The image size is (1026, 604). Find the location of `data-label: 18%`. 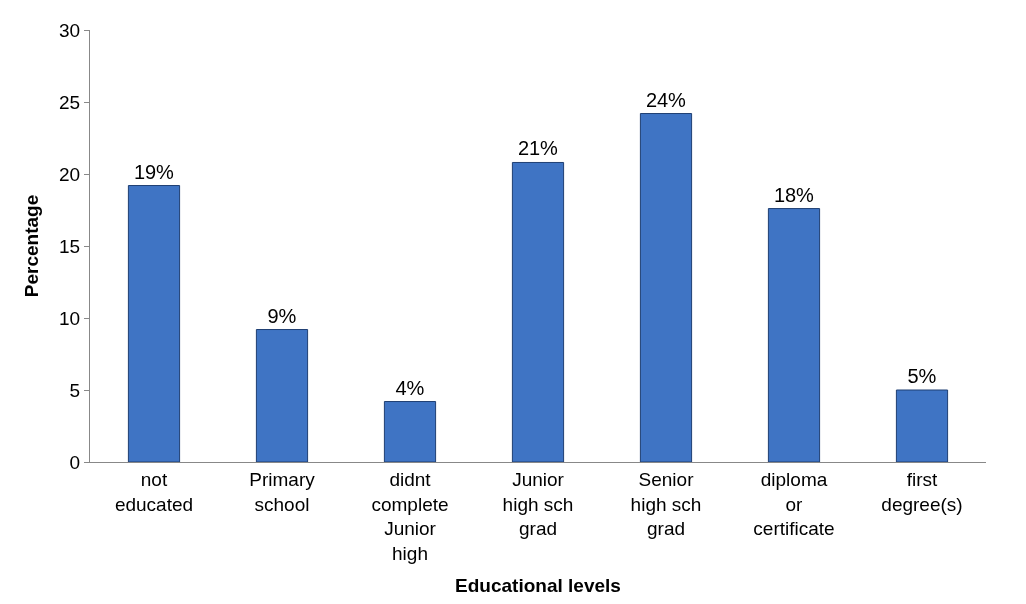

data-label: 18% is located at coordinates (794, 194).